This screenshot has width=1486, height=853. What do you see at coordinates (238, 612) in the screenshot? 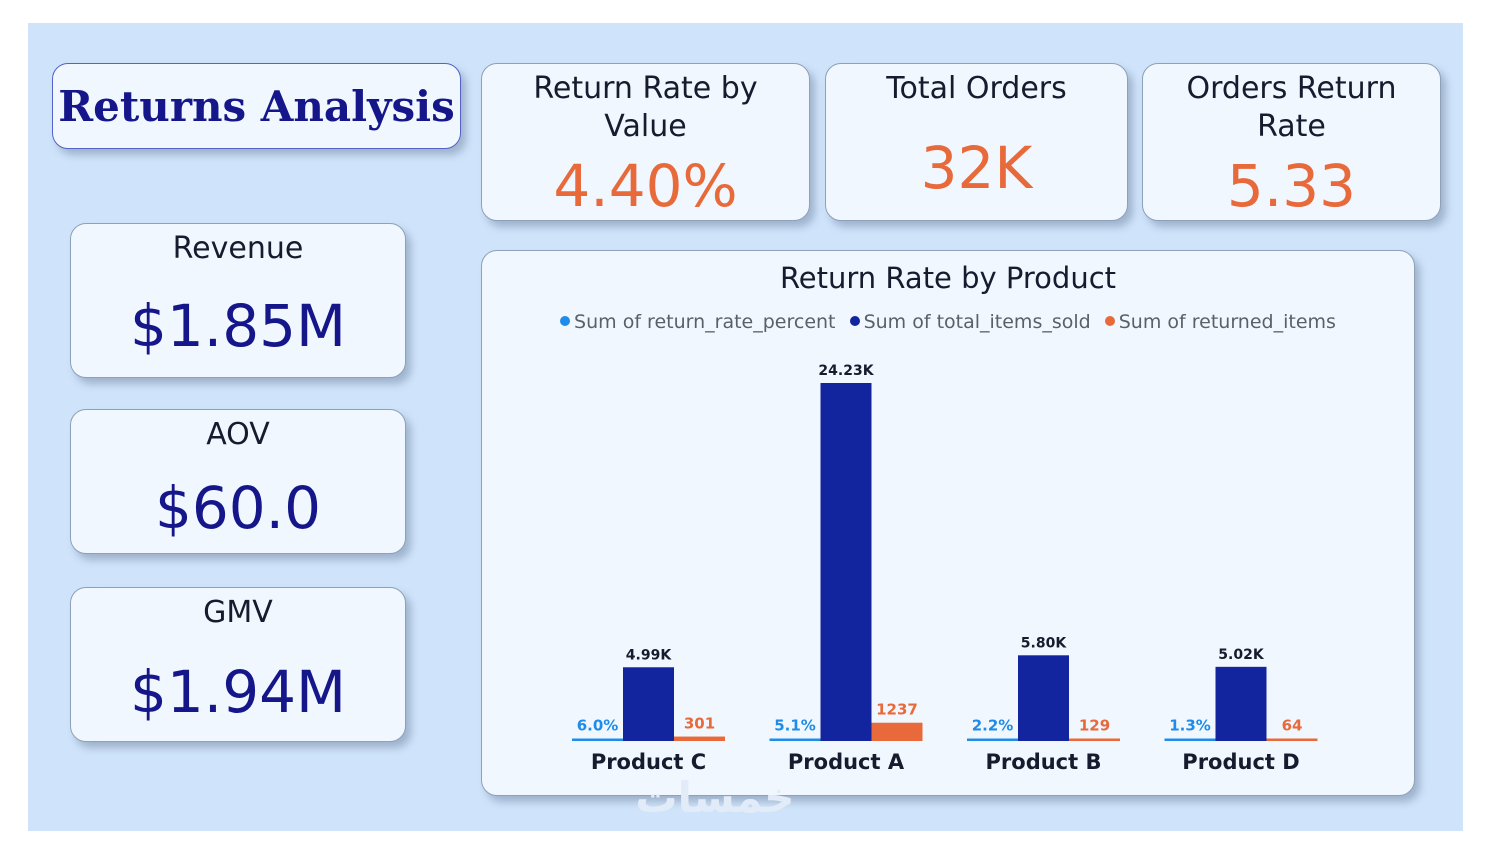
I see `gmv-label: GMV` at bounding box center [238, 612].